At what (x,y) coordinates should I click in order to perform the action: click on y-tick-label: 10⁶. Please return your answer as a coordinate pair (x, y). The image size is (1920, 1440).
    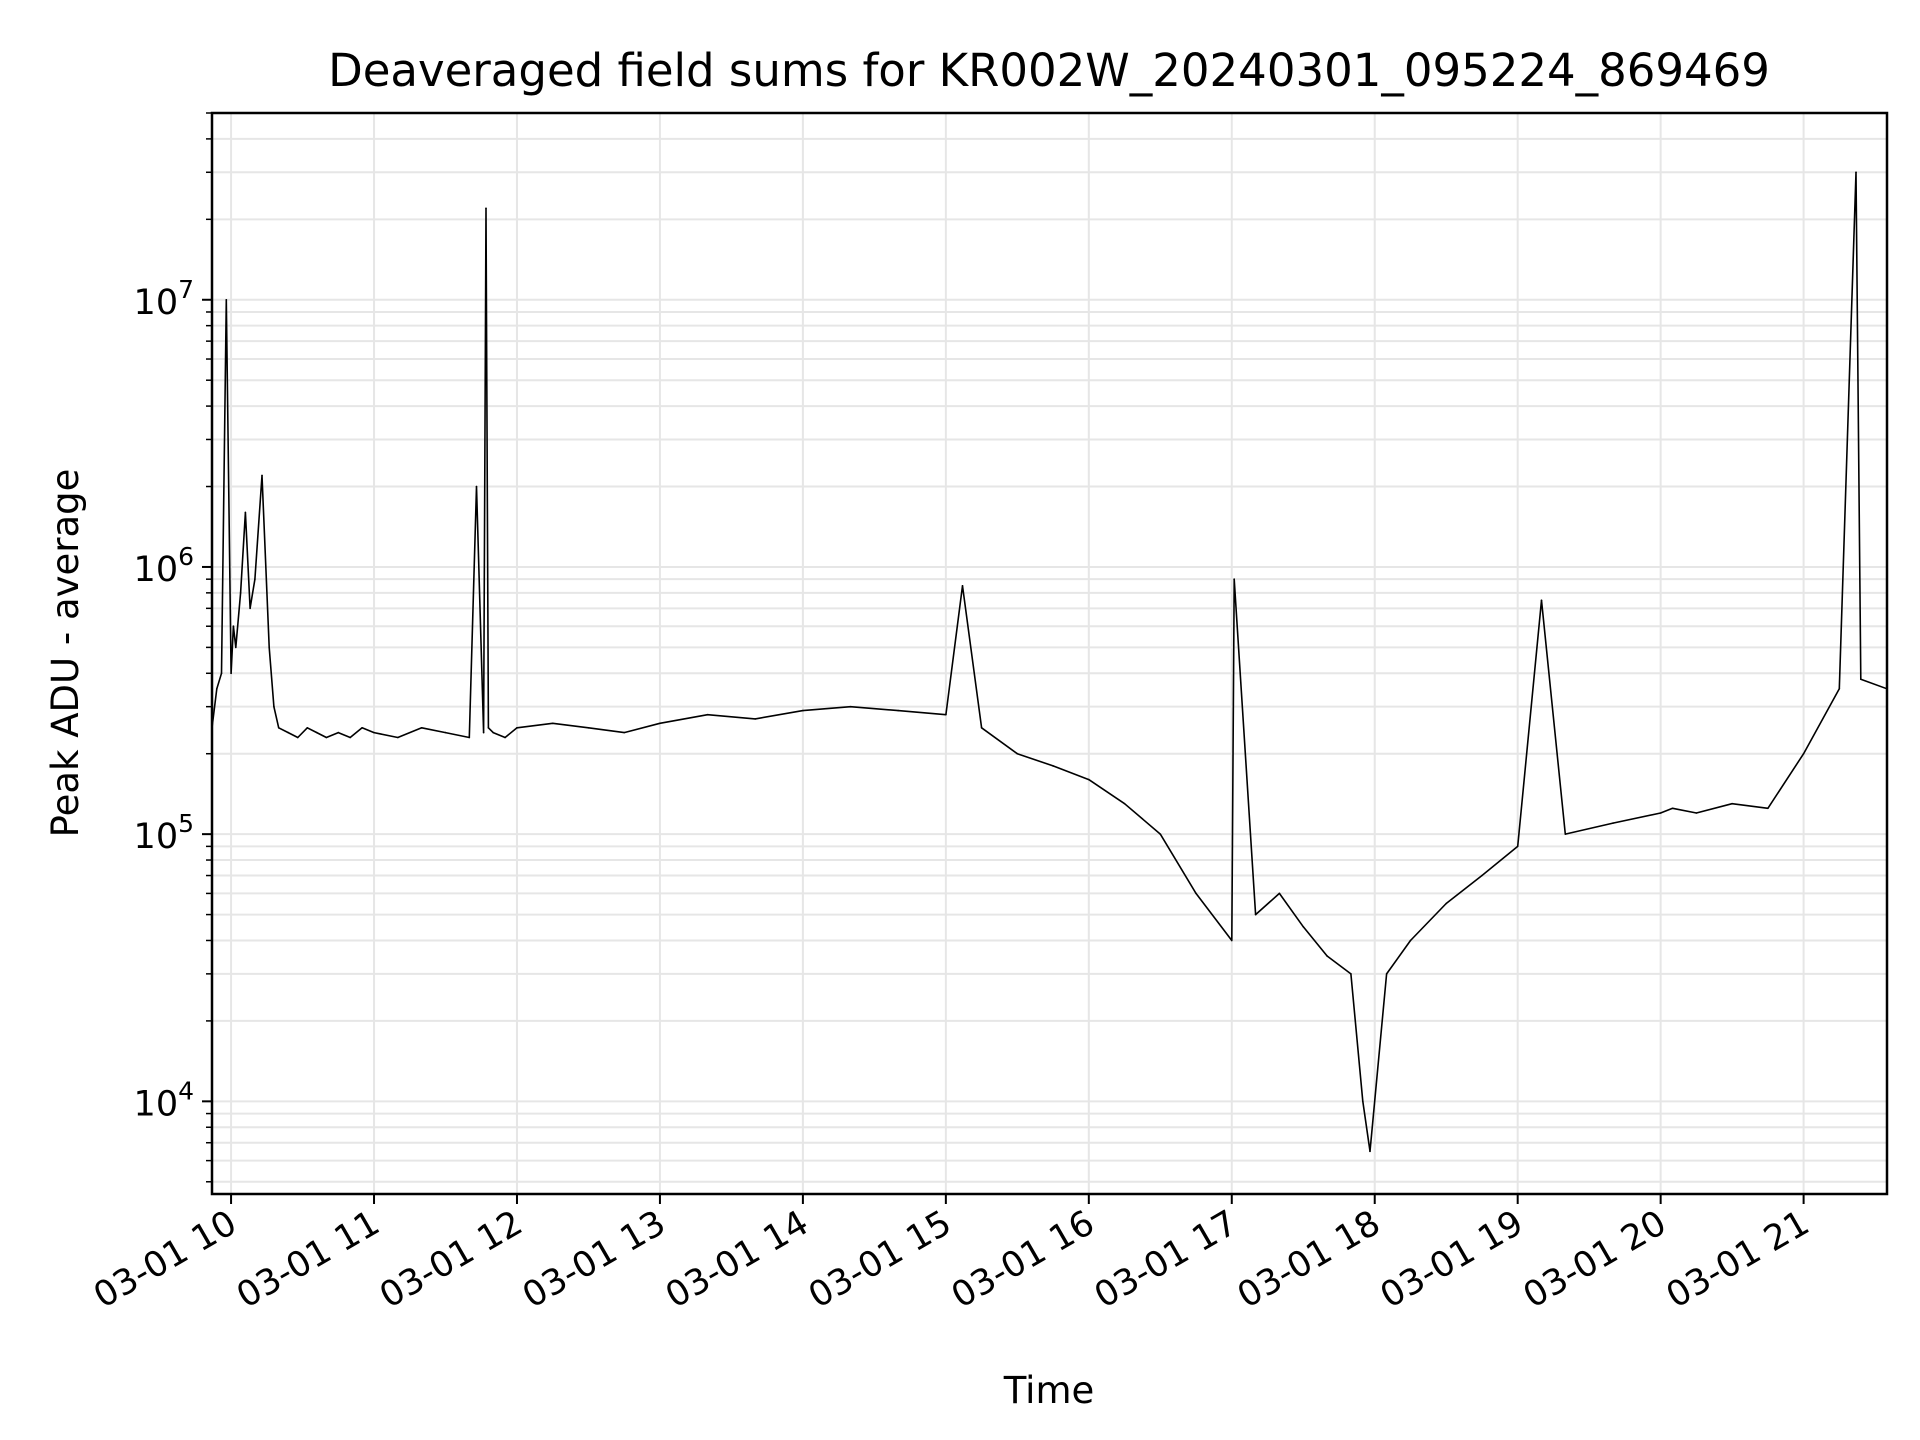
    Looking at the image, I should click on (164, 566).